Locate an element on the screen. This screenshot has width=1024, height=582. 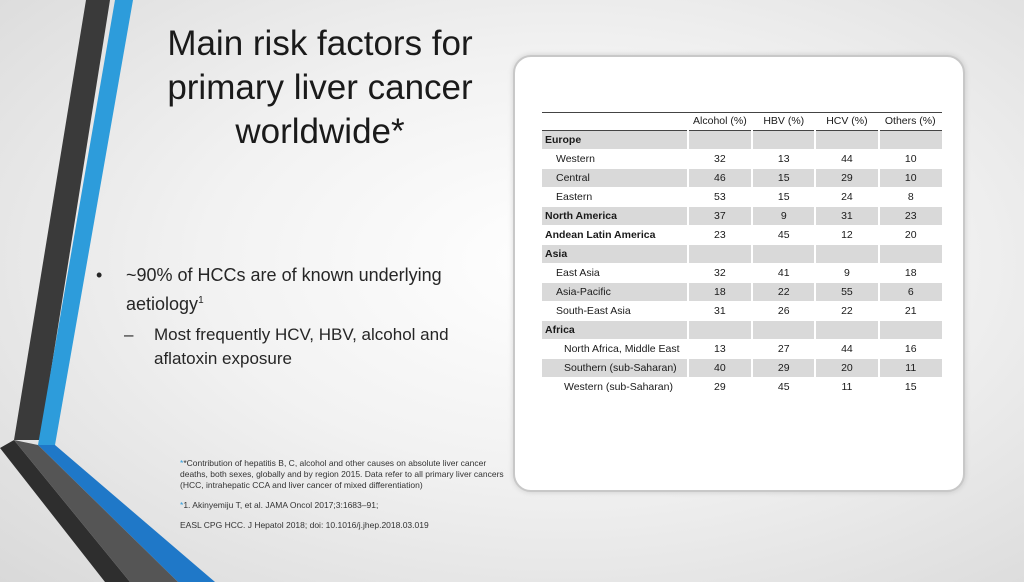
row-region-name: East Asia is located at coordinates (615, 273).